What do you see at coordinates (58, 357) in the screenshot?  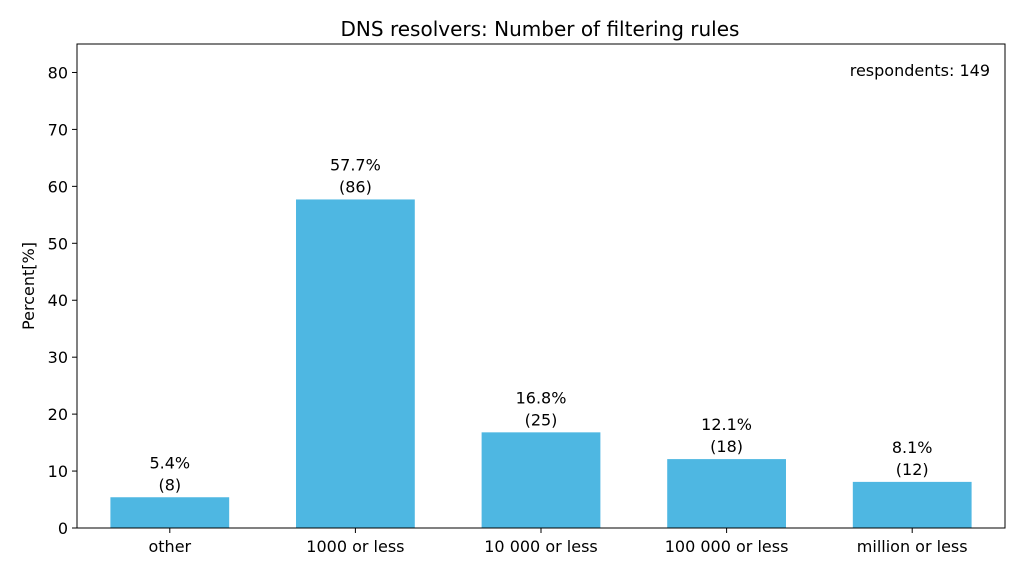 I see `y-tick-label-3: 30` at bounding box center [58, 357].